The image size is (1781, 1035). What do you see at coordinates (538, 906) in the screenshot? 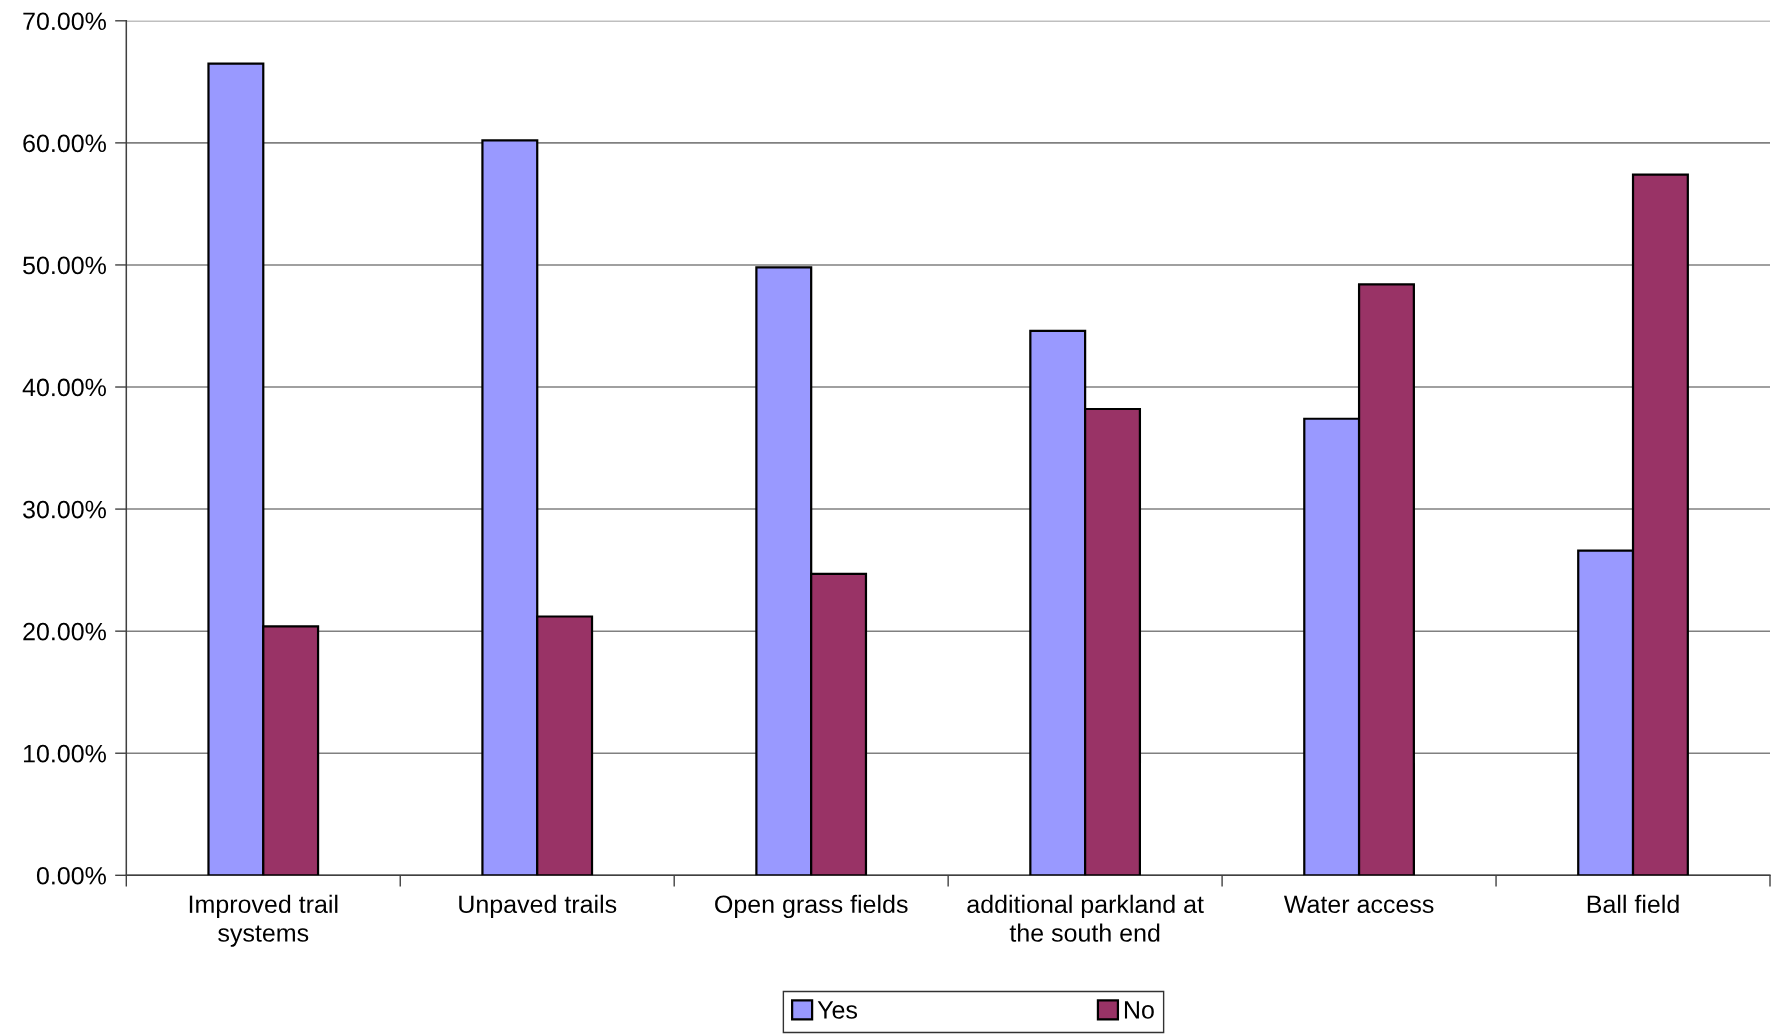
I see `x-tick-label: Unpaved trails` at bounding box center [538, 906].